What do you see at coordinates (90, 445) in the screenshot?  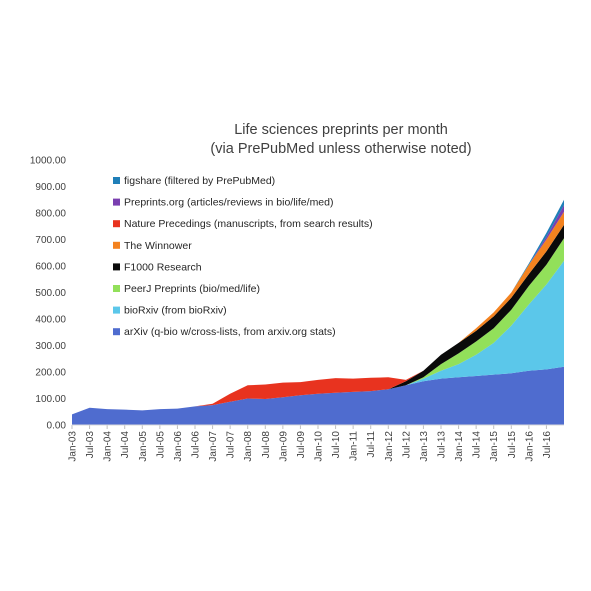 I see `x-tick-label: Jul-03` at bounding box center [90, 445].